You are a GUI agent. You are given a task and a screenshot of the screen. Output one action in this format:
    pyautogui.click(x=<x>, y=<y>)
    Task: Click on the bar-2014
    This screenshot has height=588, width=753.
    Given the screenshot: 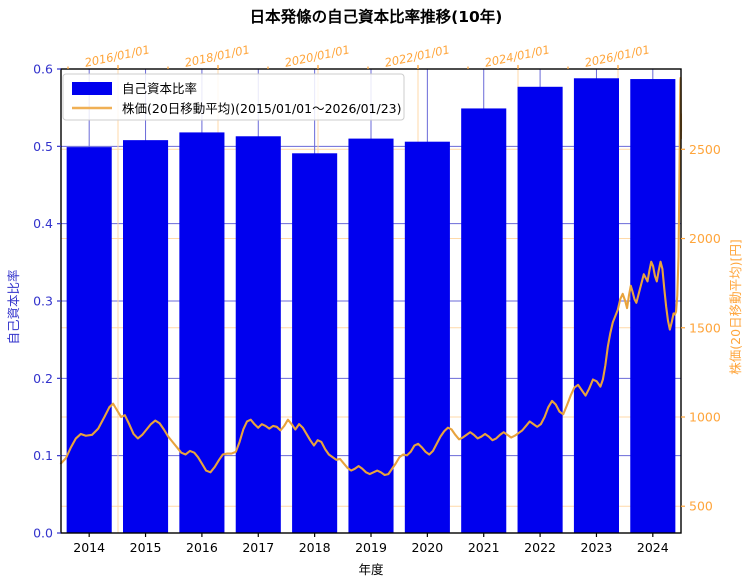 What is the action you would take?
    pyautogui.click(x=89, y=340)
    